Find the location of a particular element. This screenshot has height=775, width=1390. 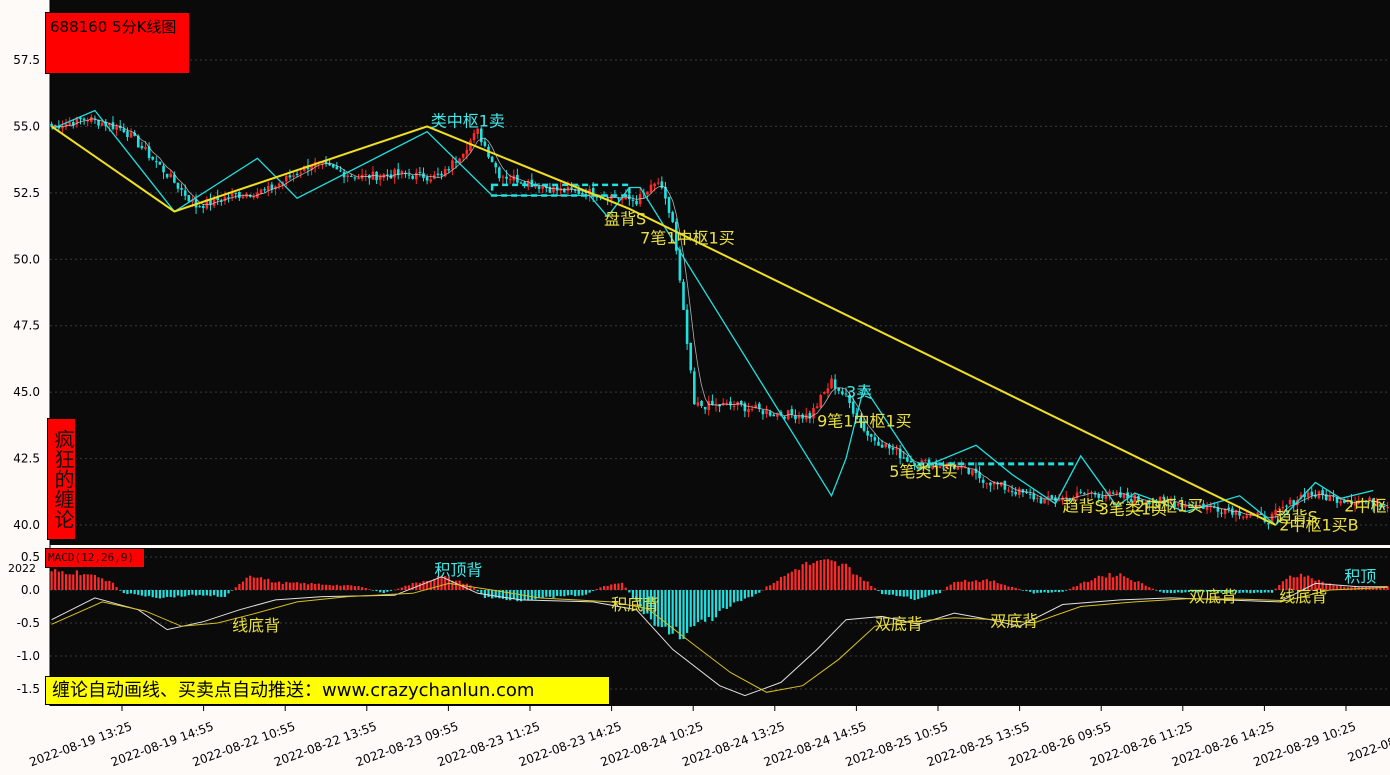

signal-annotation: 趋背S is located at coordinates (1297, 516).